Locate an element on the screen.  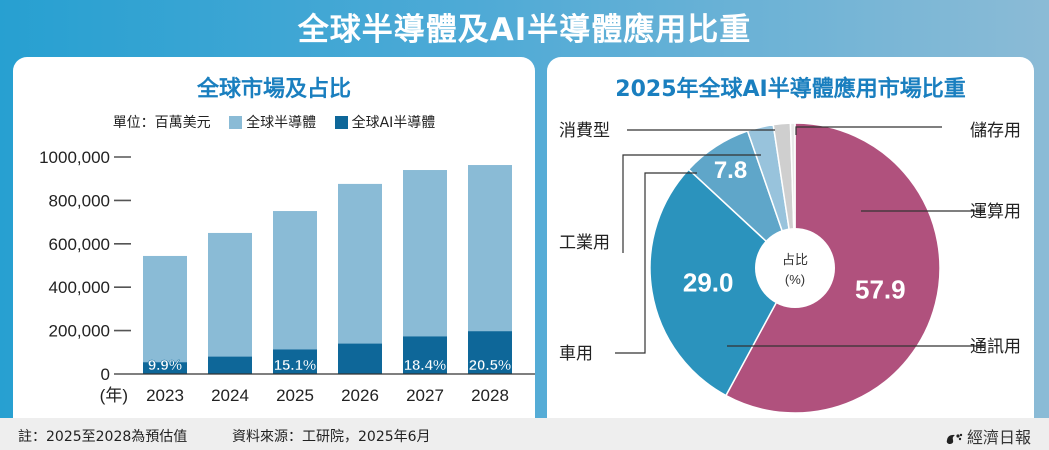
x-tick-label: 2028 is located at coordinates (490, 395).